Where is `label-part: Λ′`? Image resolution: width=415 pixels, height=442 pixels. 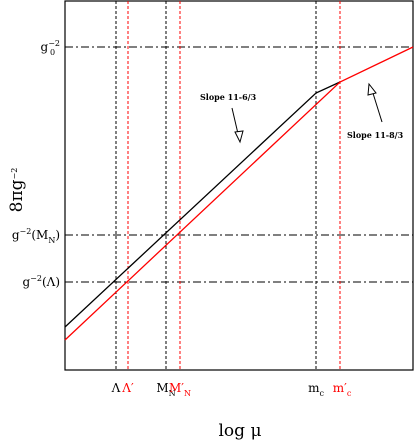 label-part: Λ′ is located at coordinates (127, 388).